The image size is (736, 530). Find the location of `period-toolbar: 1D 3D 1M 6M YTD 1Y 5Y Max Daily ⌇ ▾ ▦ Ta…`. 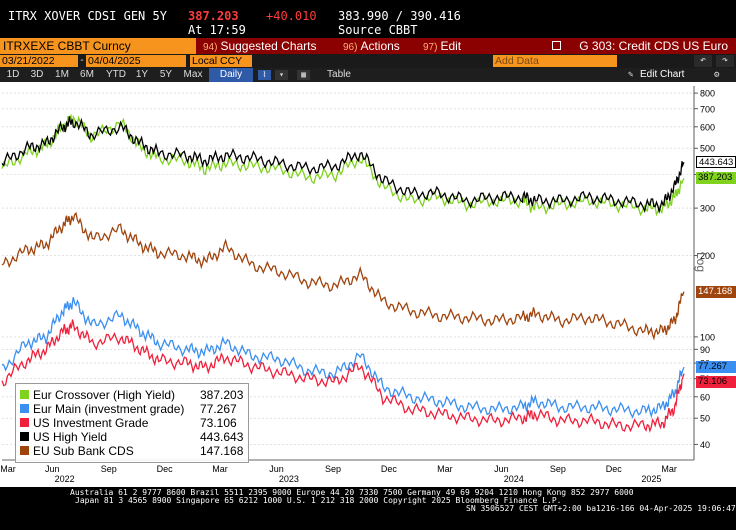

period-toolbar: 1D 3D 1M 6M YTD 1Y 5Y Max Daily ⌇ ▾ ▦ Ta… is located at coordinates (368, 75).